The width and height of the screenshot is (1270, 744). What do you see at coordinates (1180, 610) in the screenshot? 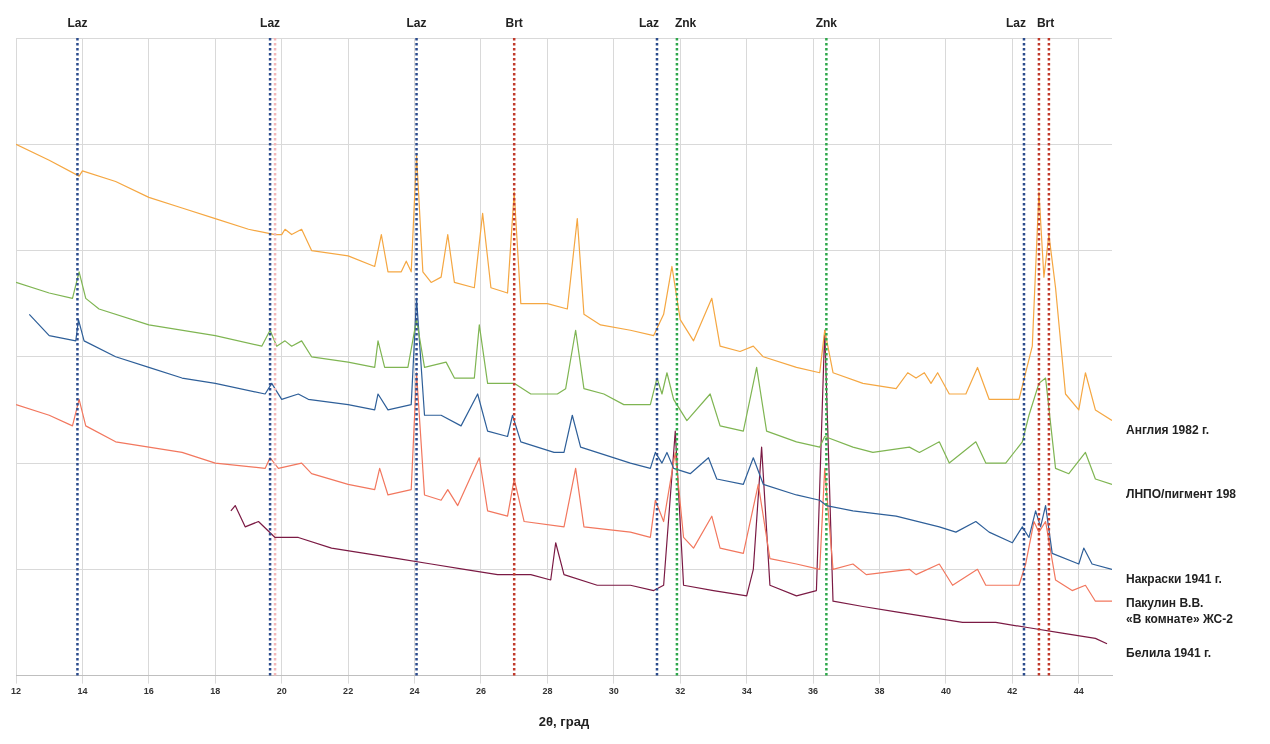
I see `series-label: Пакулин В.В. «В комнате» ЖС-2` at bounding box center [1180, 610].